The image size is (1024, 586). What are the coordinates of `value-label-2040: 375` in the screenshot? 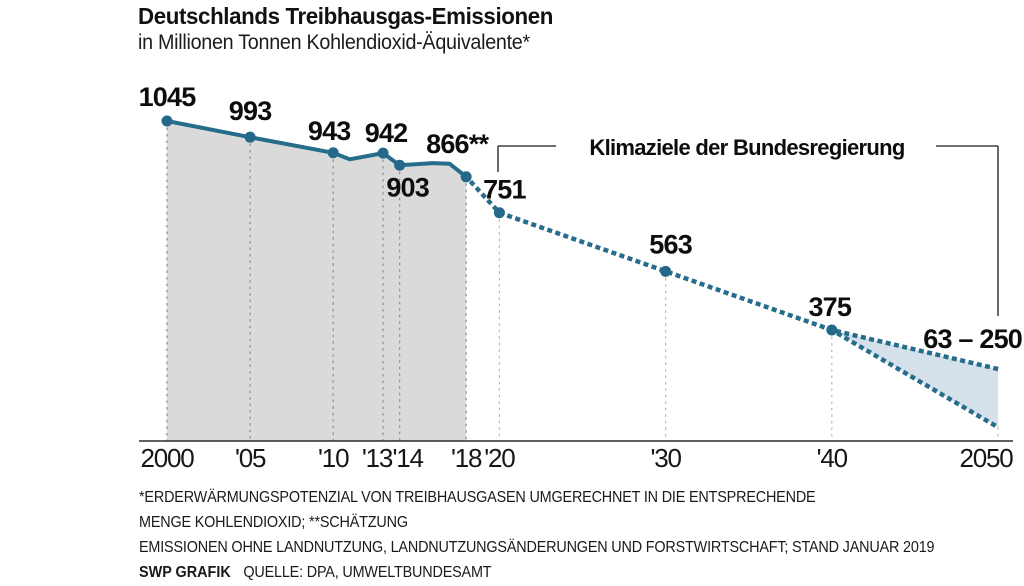 It's located at (829, 307).